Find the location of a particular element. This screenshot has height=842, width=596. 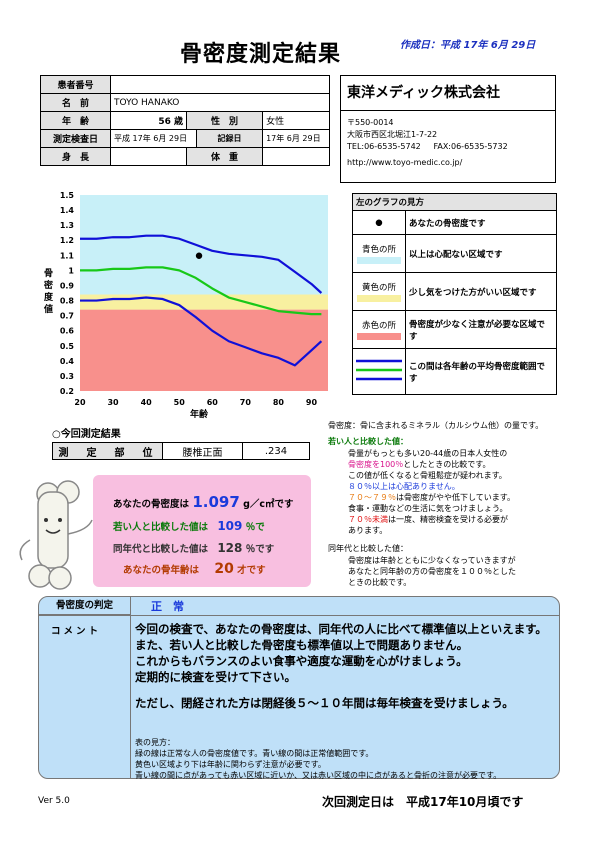

legend-blue-key: 青色の所 is located at coordinates (379, 253).